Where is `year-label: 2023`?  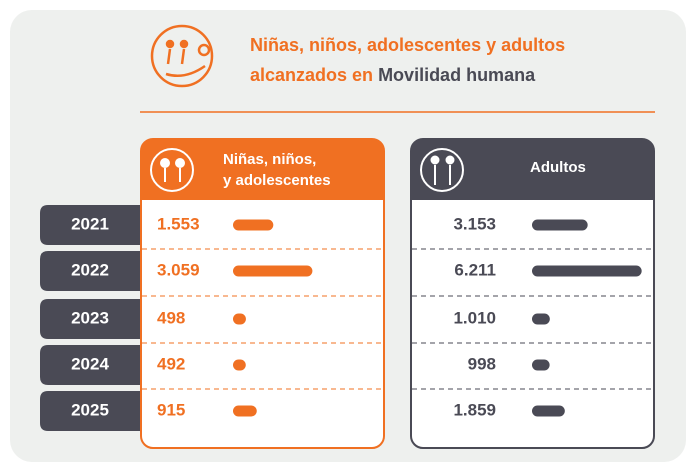 year-label: 2023 is located at coordinates (90, 317).